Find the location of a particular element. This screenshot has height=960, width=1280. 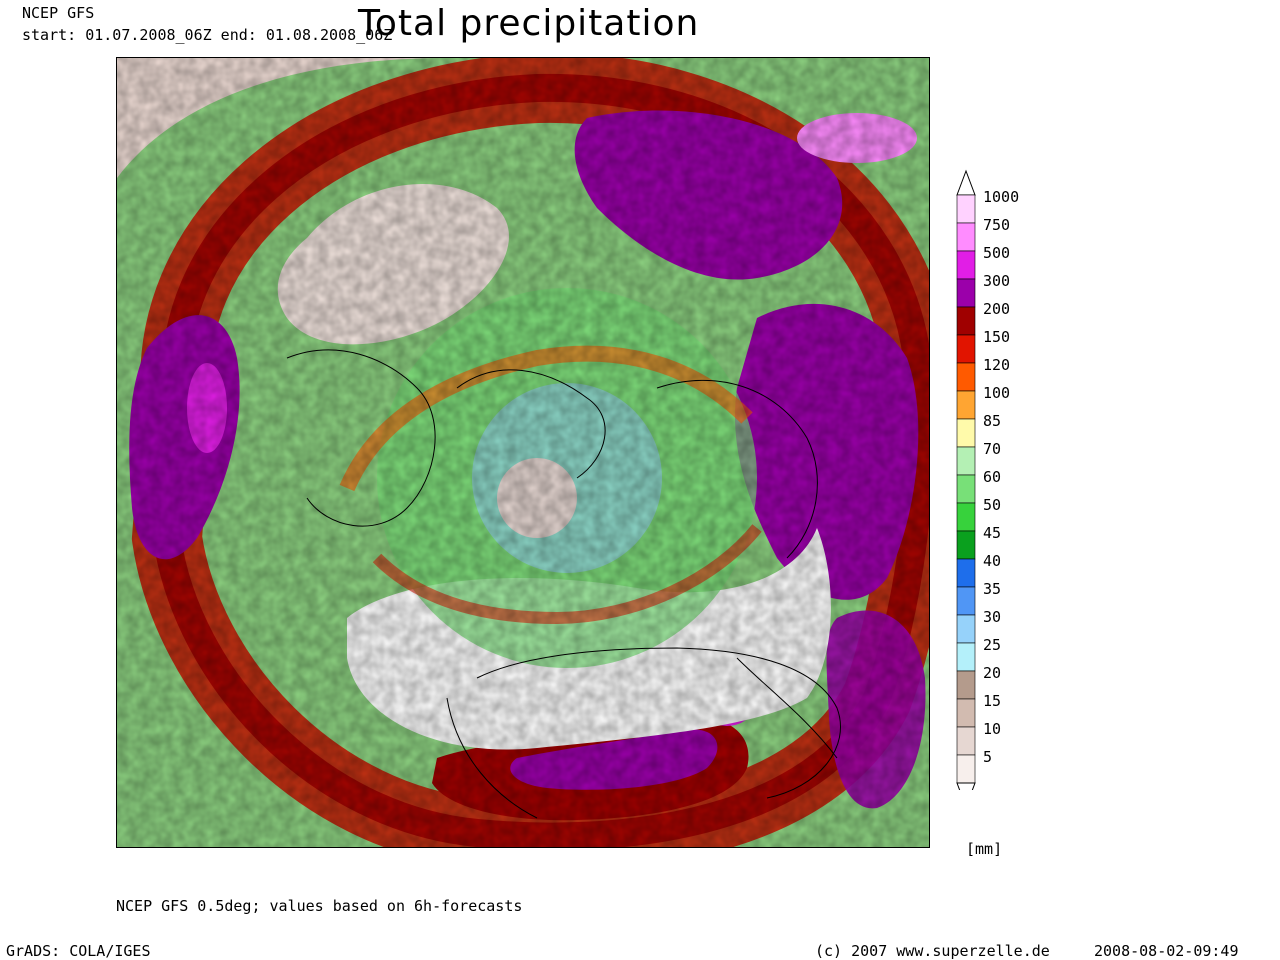

legend-level-label: 300 is located at coordinates (997, 281).